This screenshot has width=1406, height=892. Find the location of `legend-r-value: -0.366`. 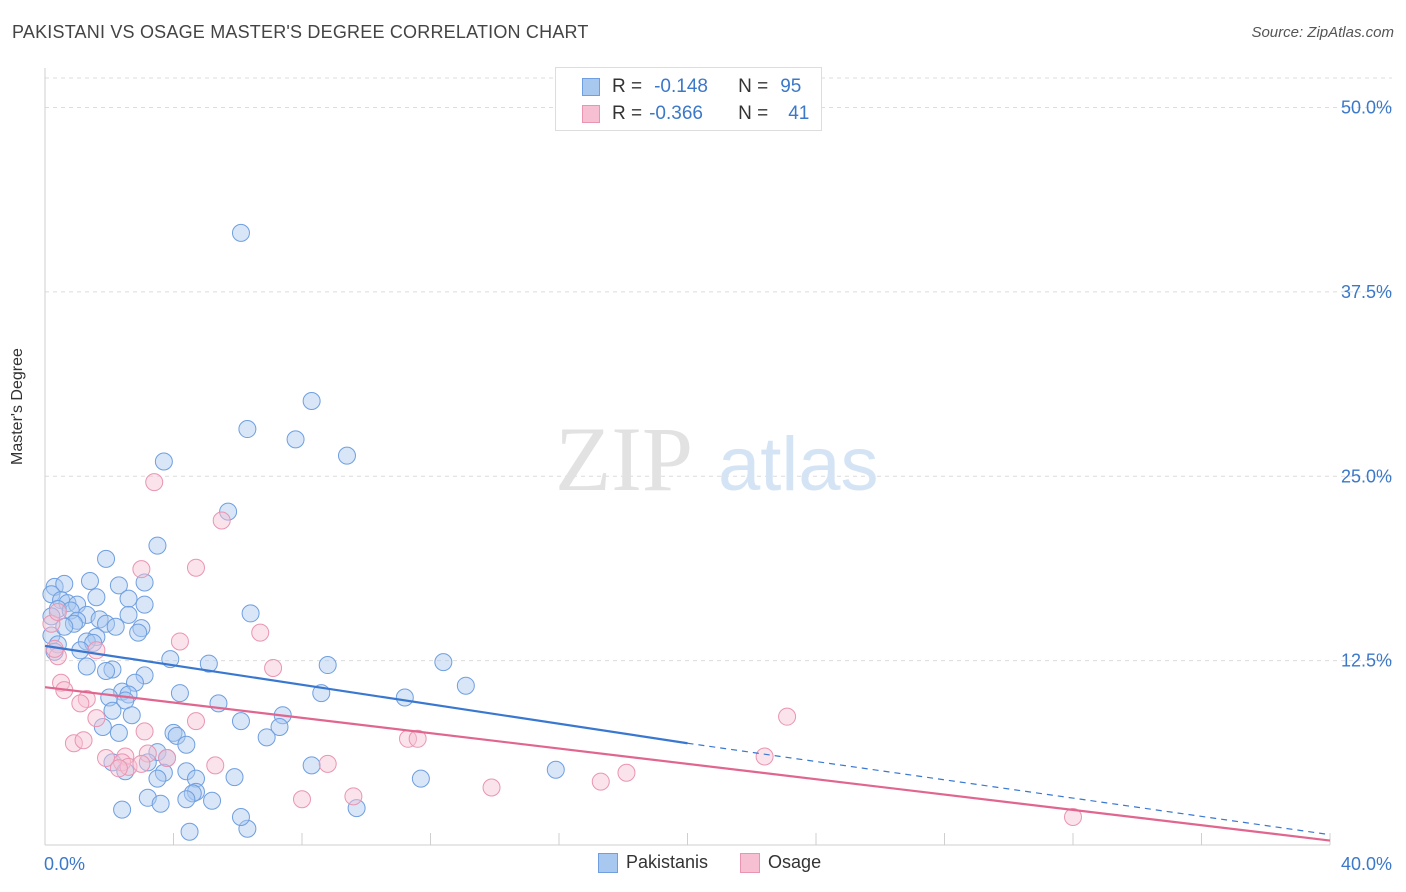

legend-r-value: -0.366 is located at coordinates (676, 113).